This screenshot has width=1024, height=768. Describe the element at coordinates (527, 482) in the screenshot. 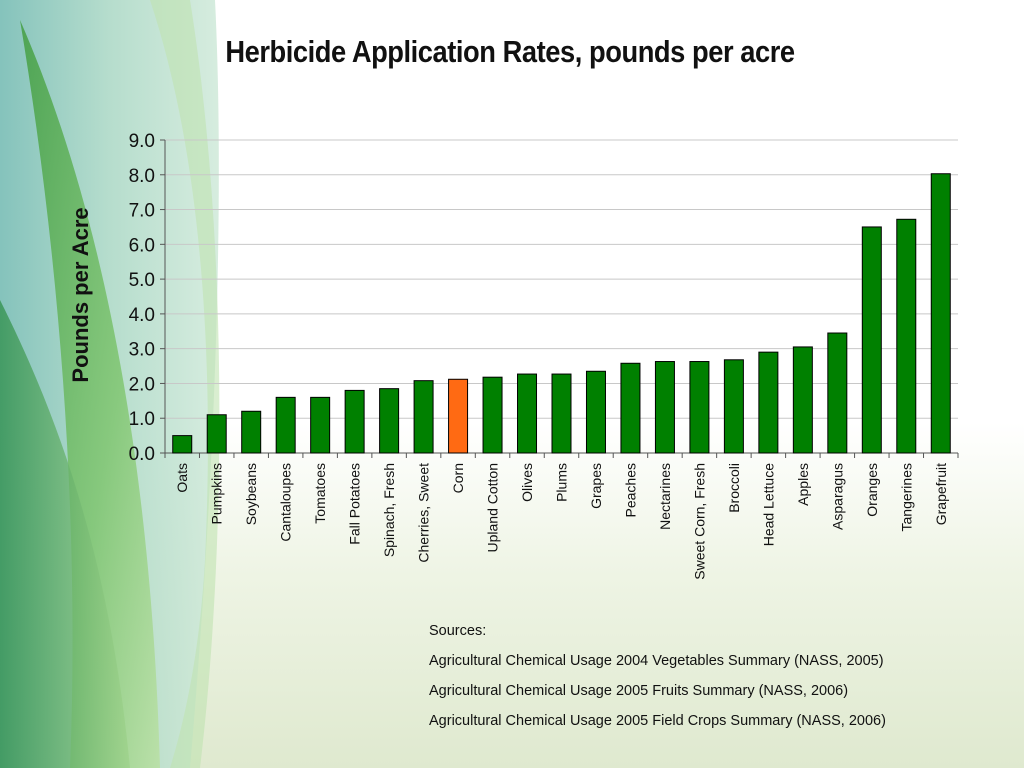

I see `x-tick-label: Olives` at that location.